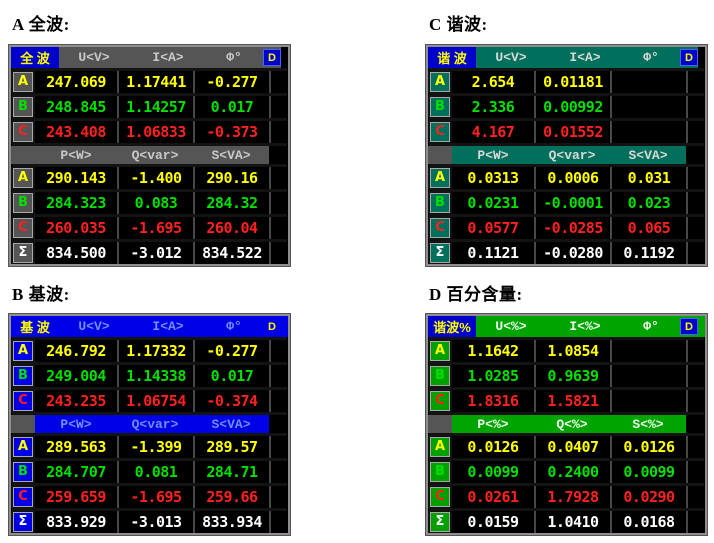 Image resolution: width=714 pixels, height=543 pixels. What do you see at coordinates (493, 497) in the screenshot?
I see `value-cell: 0.0261` at bounding box center [493, 497].